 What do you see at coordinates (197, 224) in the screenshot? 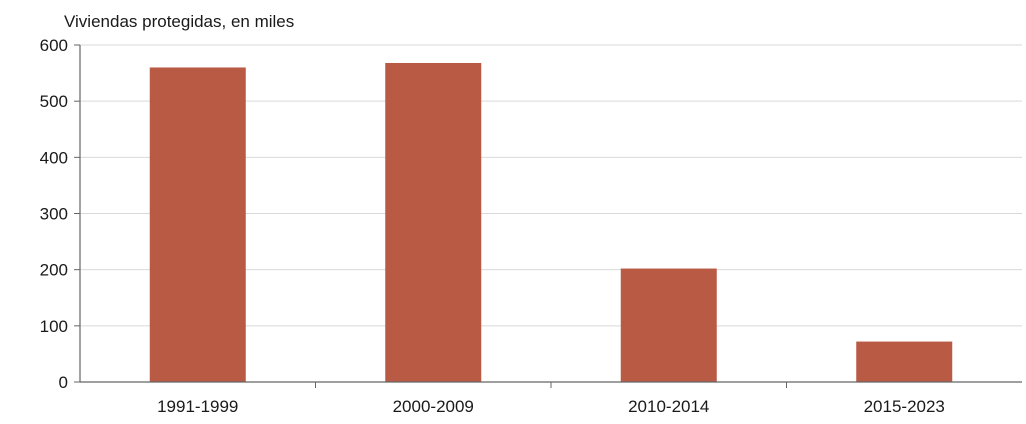
I see `bar-1991-1999` at bounding box center [197, 224].